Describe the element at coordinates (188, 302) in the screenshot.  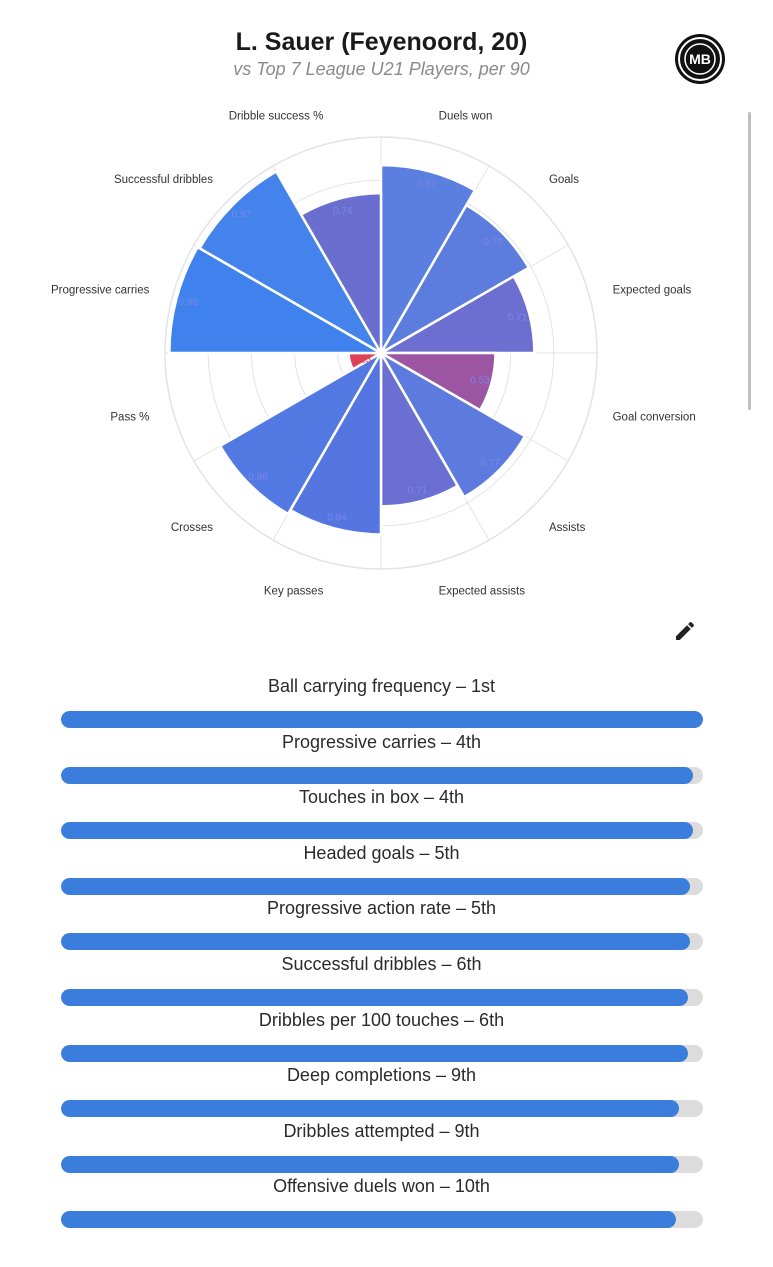
I see `radar-value-label: 0.98` at that location.